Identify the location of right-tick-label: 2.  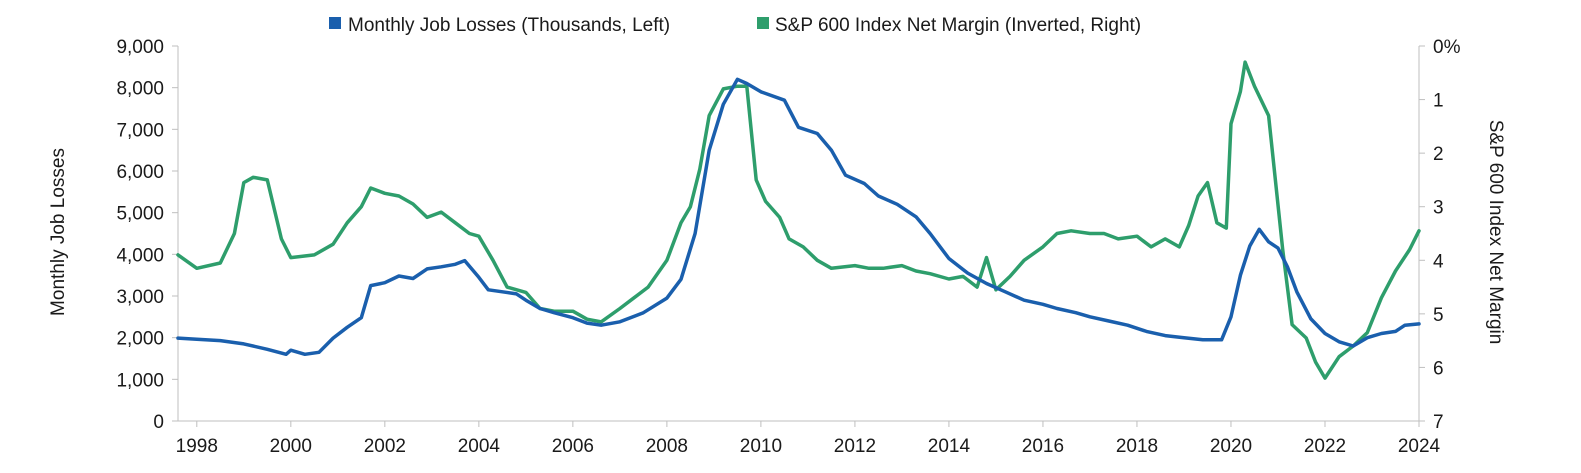
(1438, 154).